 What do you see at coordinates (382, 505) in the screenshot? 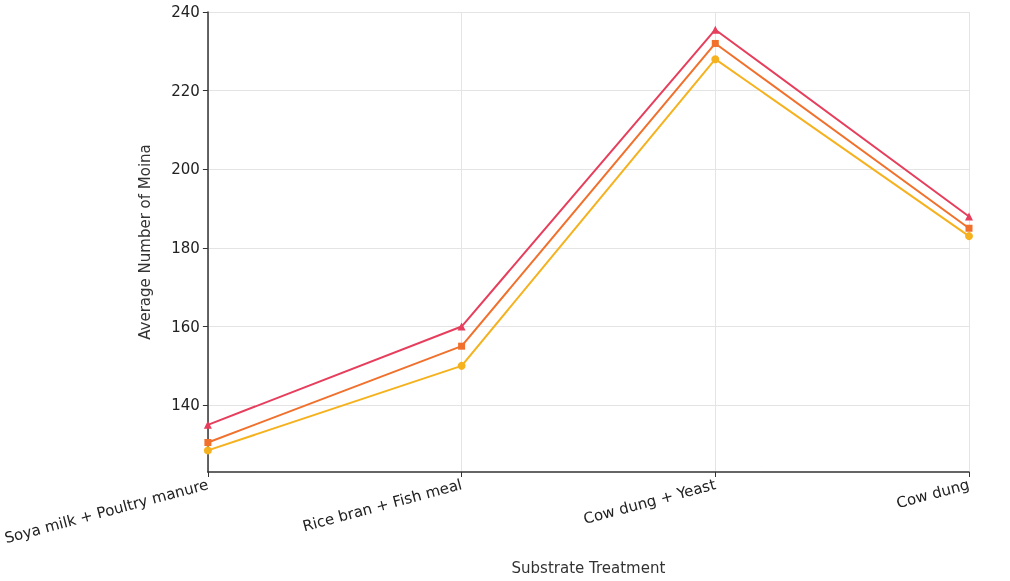
I see `x-tick-label: Rice bran + Fish meal` at bounding box center [382, 505].